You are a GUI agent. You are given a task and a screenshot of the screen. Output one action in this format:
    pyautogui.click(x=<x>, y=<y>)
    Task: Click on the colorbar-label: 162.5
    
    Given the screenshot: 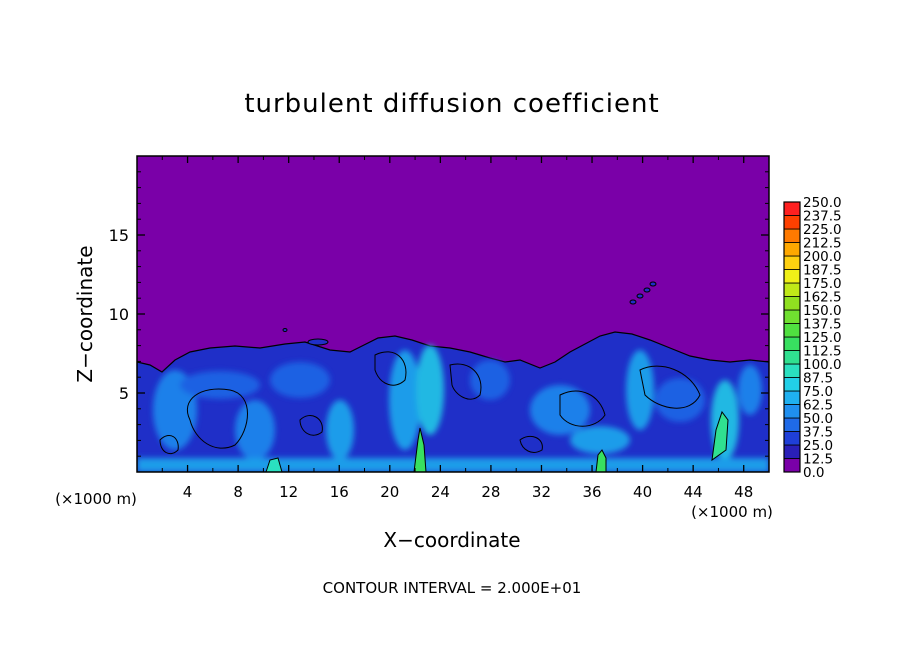 What is the action you would take?
    pyautogui.click(x=822, y=298)
    